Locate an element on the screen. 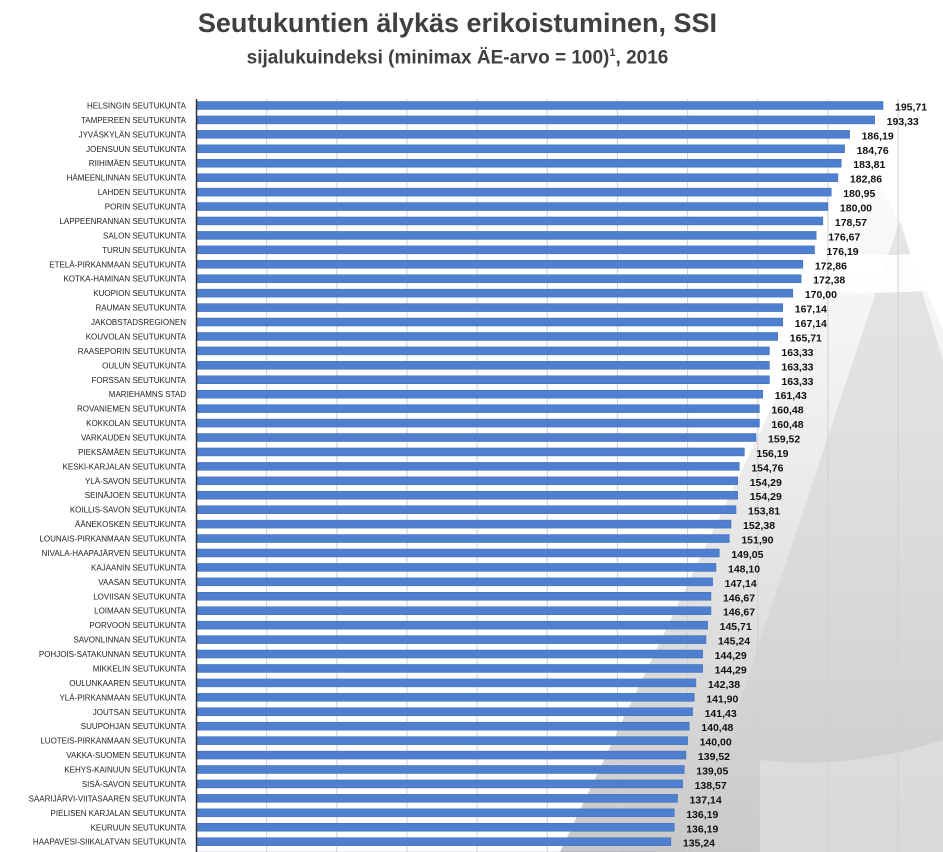 The width and height of the screenshot is (943, 852). value-label: 137,14 is located at coordinates (706, 800).